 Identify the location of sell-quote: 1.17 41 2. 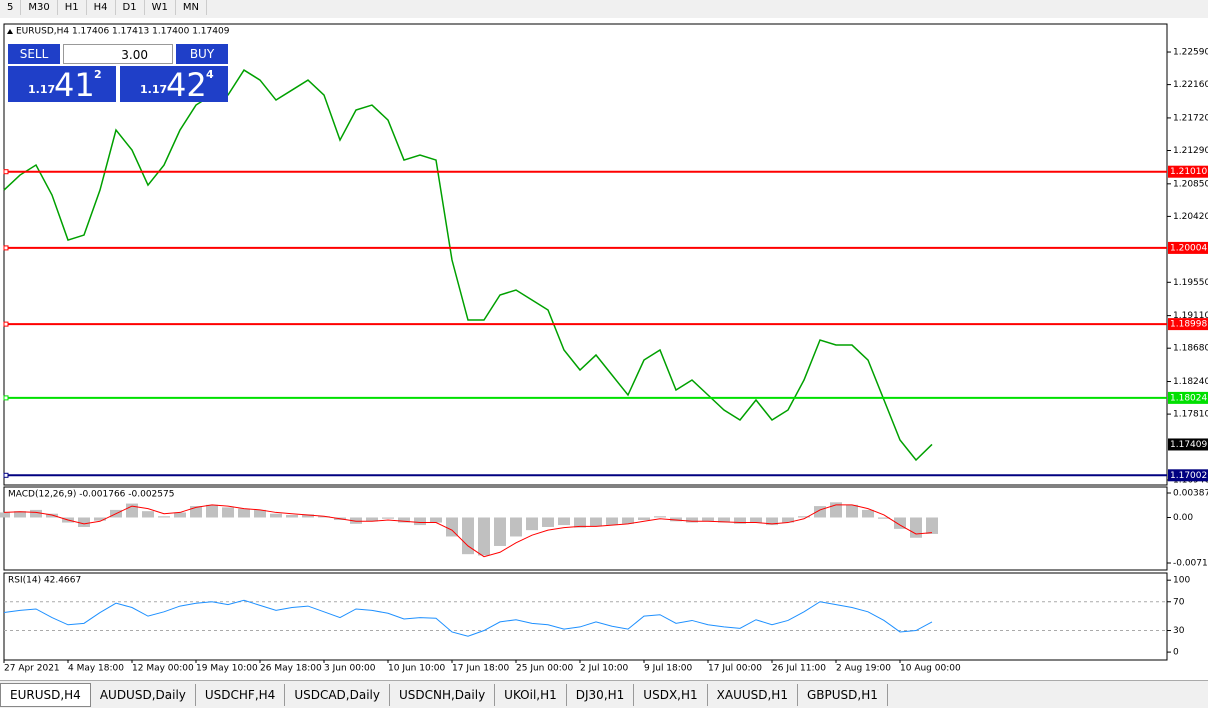
(62, 85).